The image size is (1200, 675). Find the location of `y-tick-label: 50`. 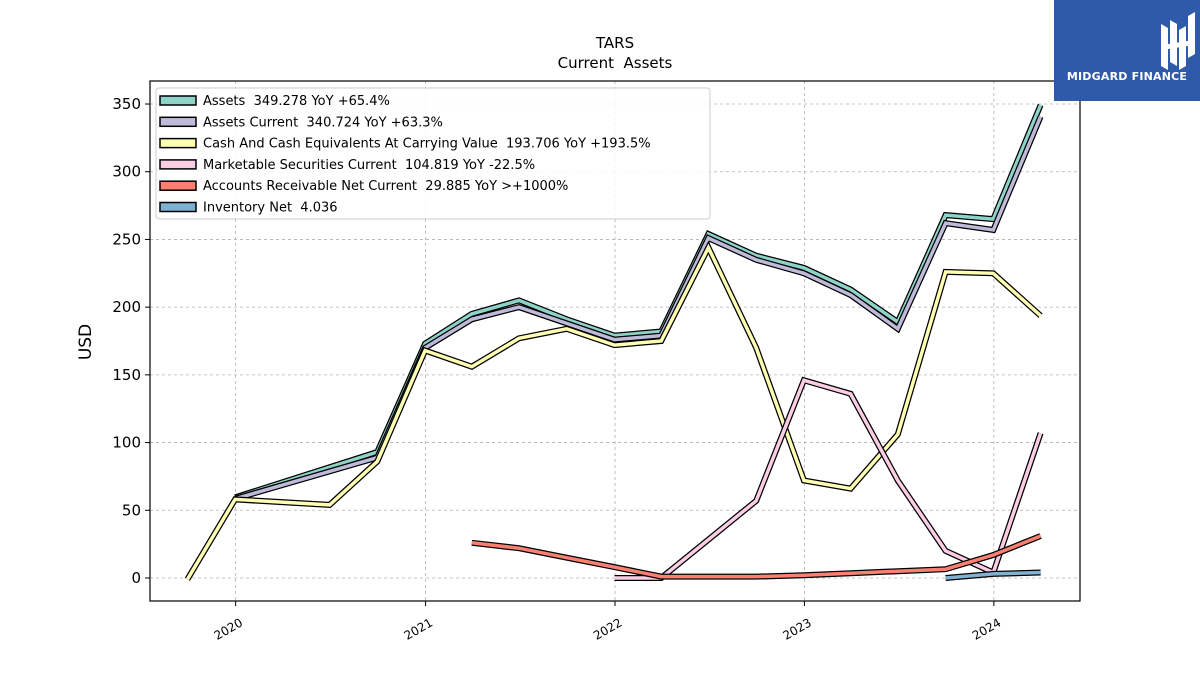

y-tick-label: 50 is located at coordinates (131, 510).